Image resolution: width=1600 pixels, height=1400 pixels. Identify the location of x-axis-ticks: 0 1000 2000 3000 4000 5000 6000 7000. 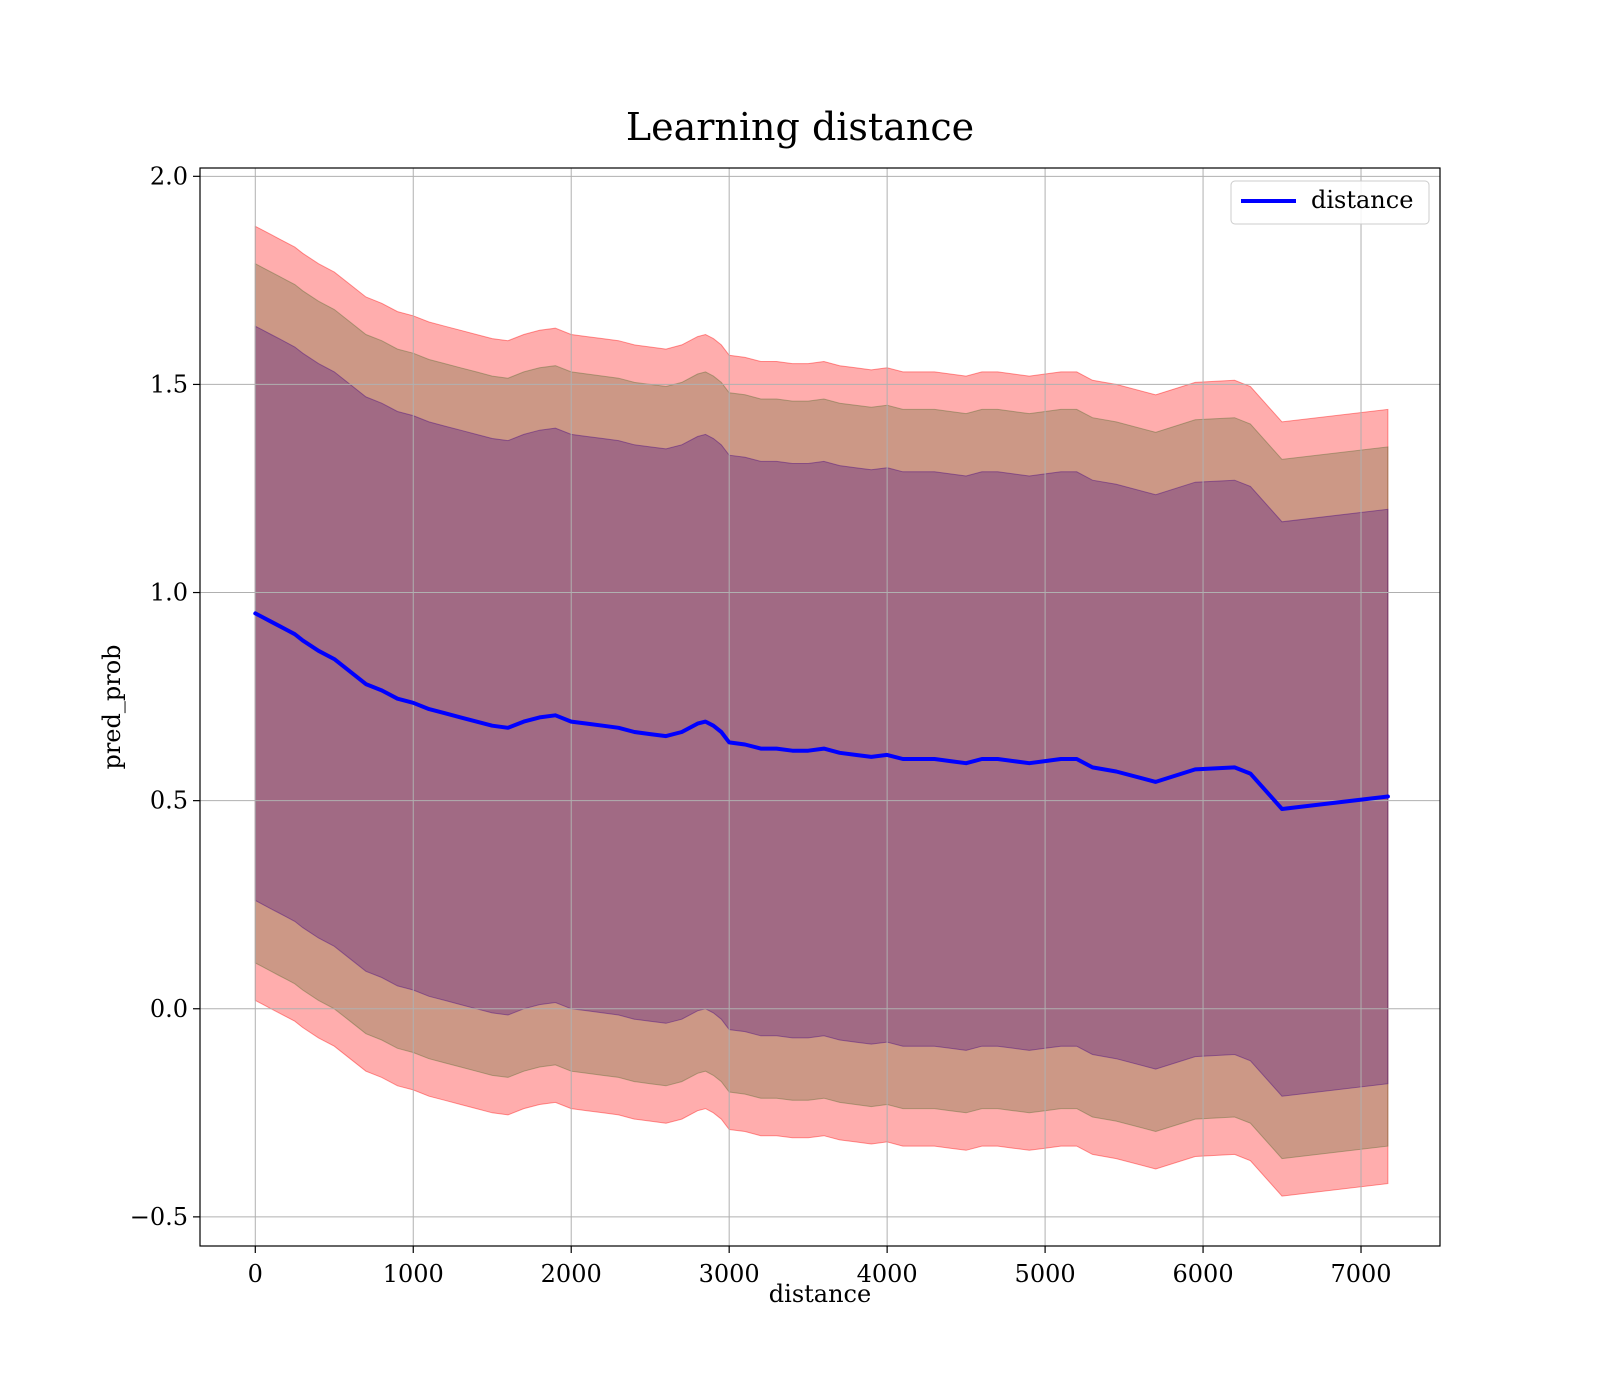
(820, 1267).